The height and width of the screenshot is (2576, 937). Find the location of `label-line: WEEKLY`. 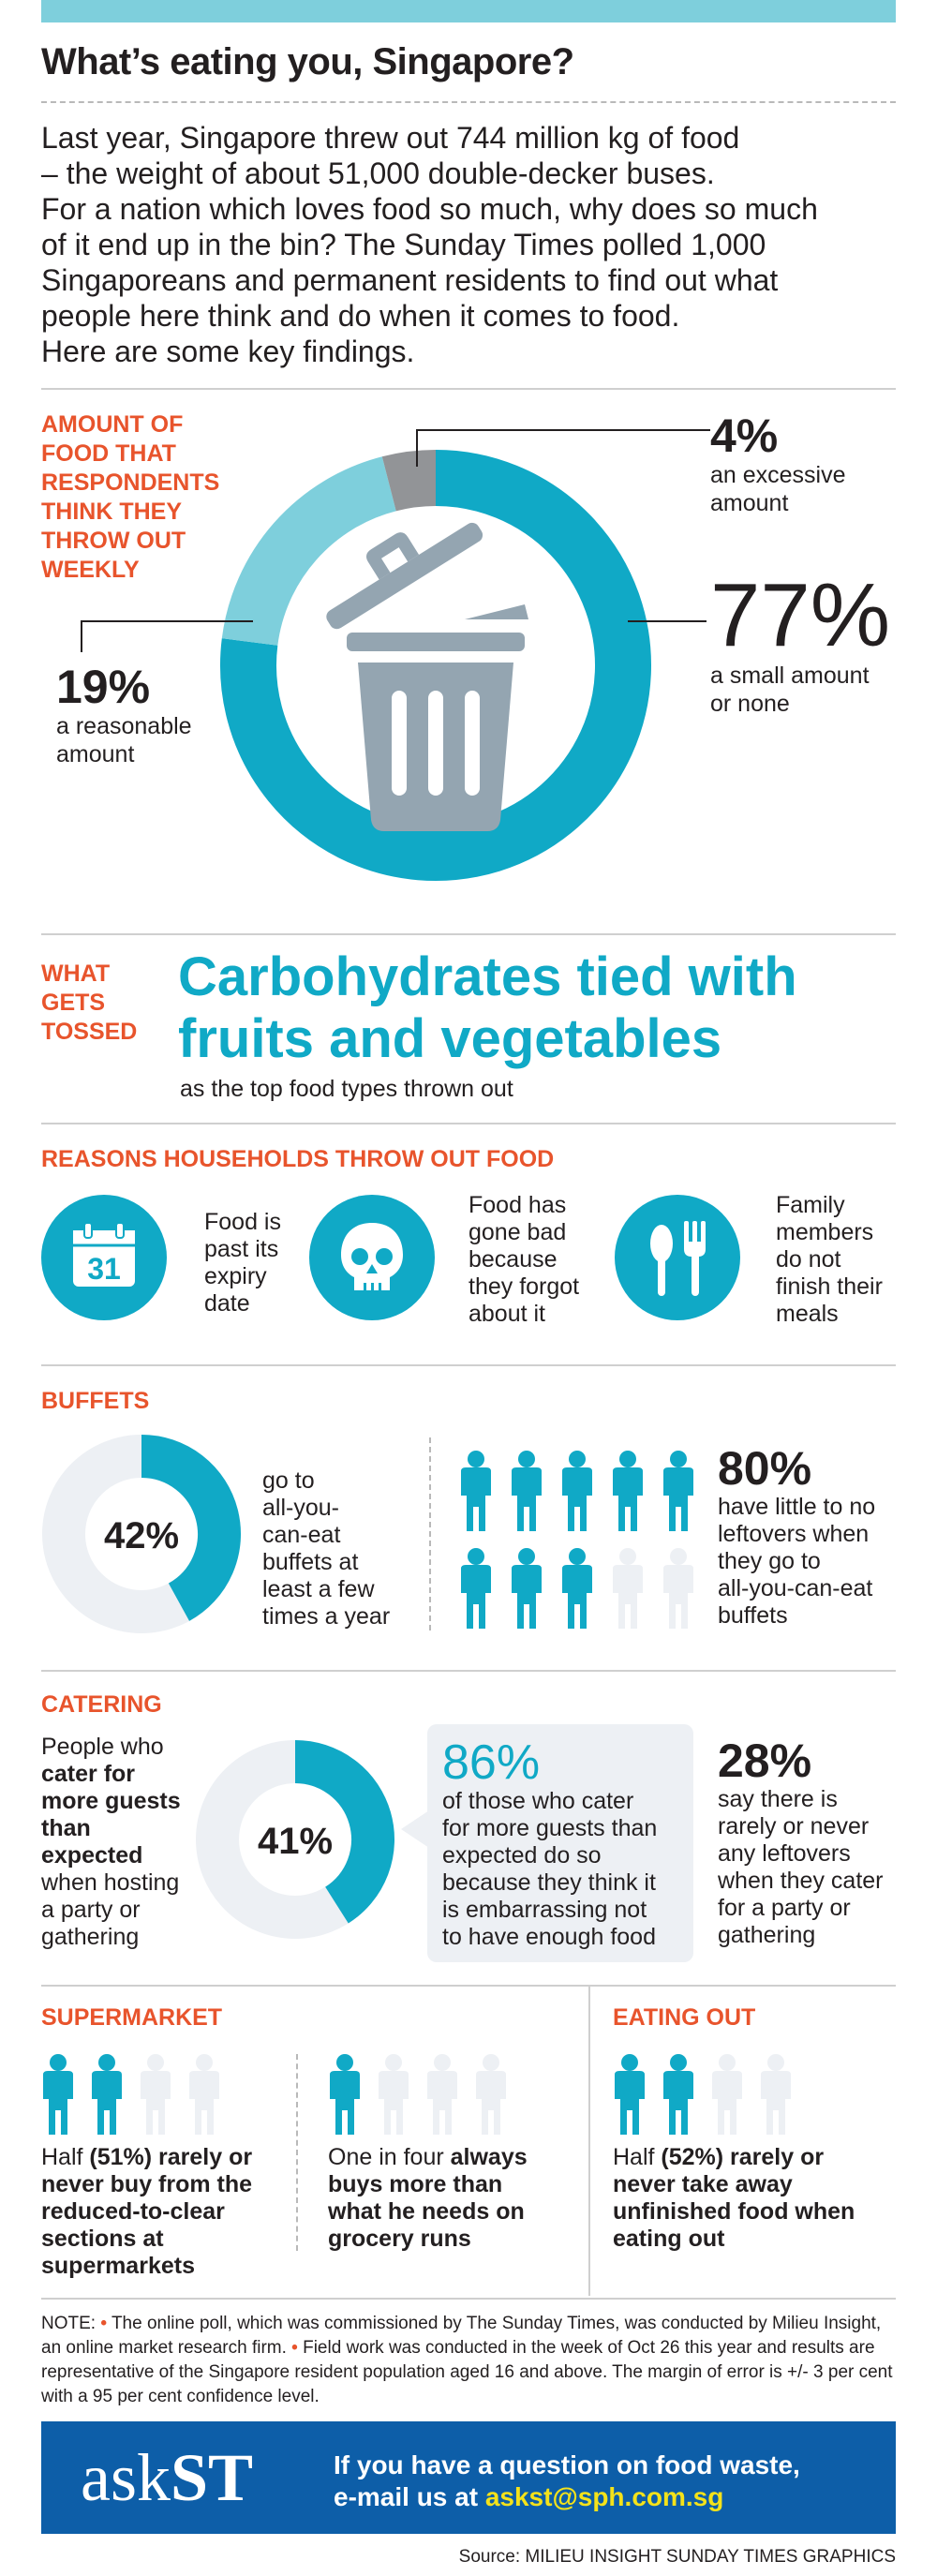

label-line: WEEKLY is located at coordinates (90, 570).